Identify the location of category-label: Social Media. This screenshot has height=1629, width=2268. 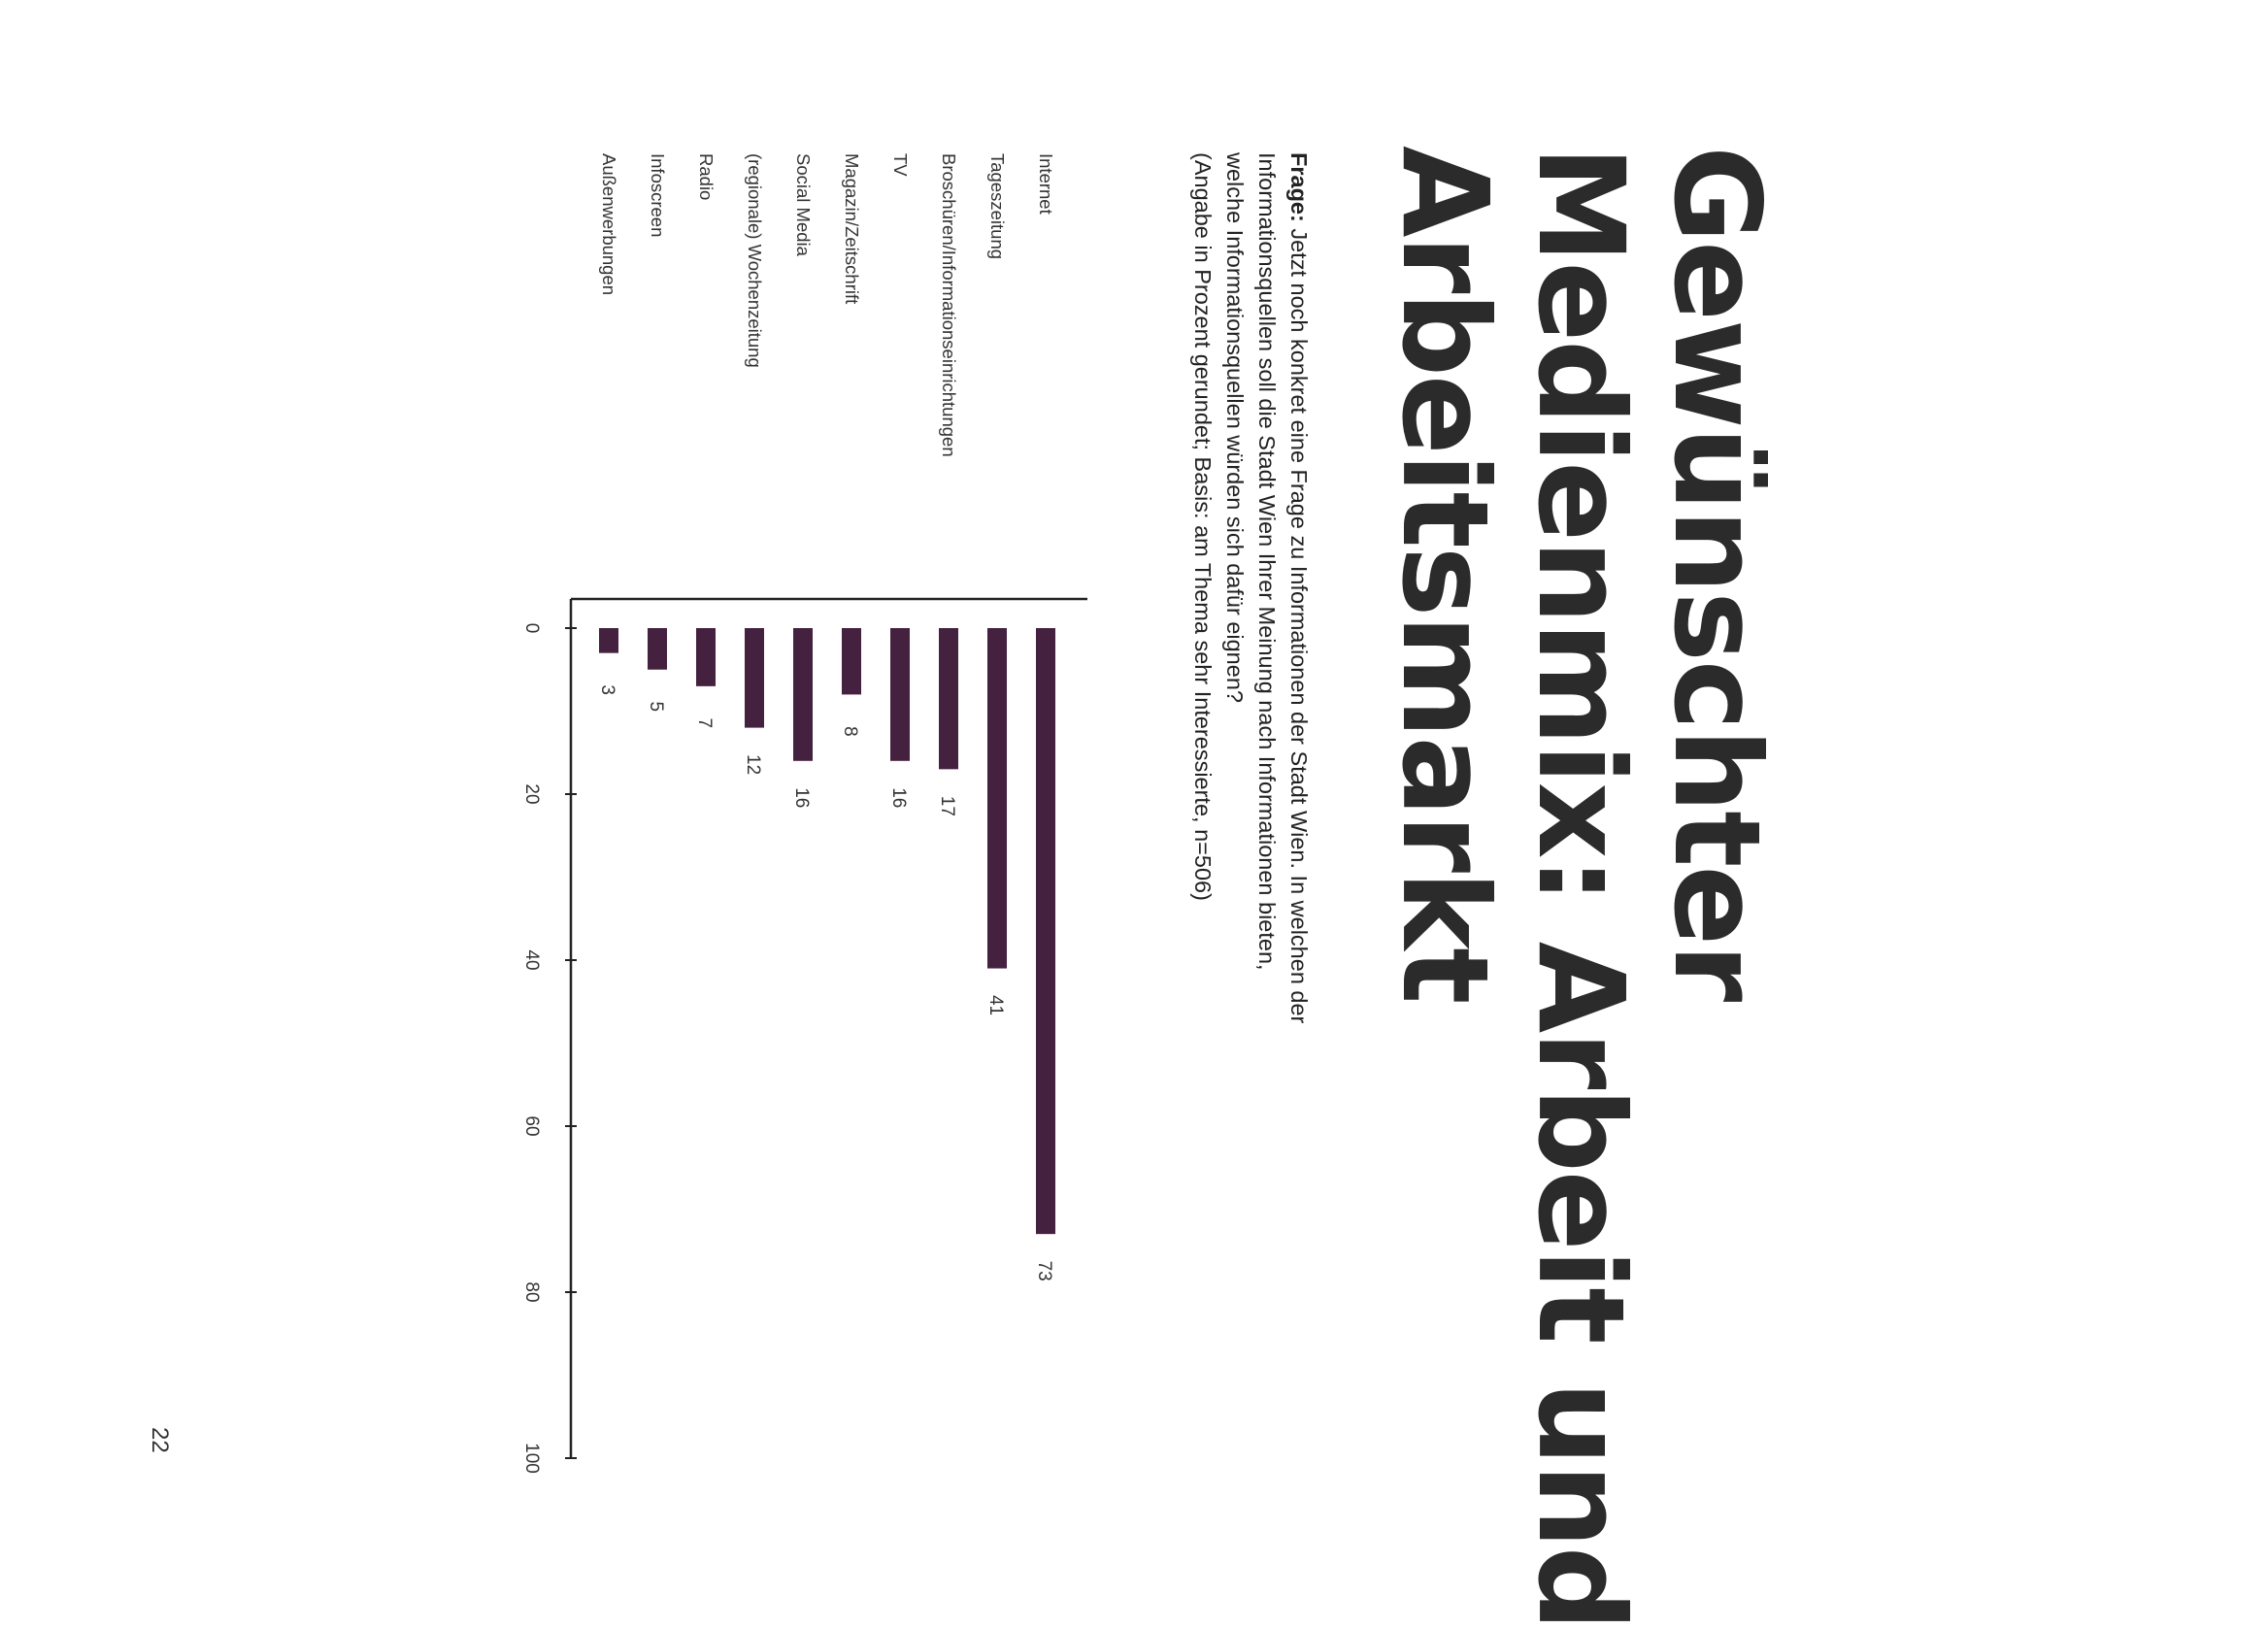
(803, 205).